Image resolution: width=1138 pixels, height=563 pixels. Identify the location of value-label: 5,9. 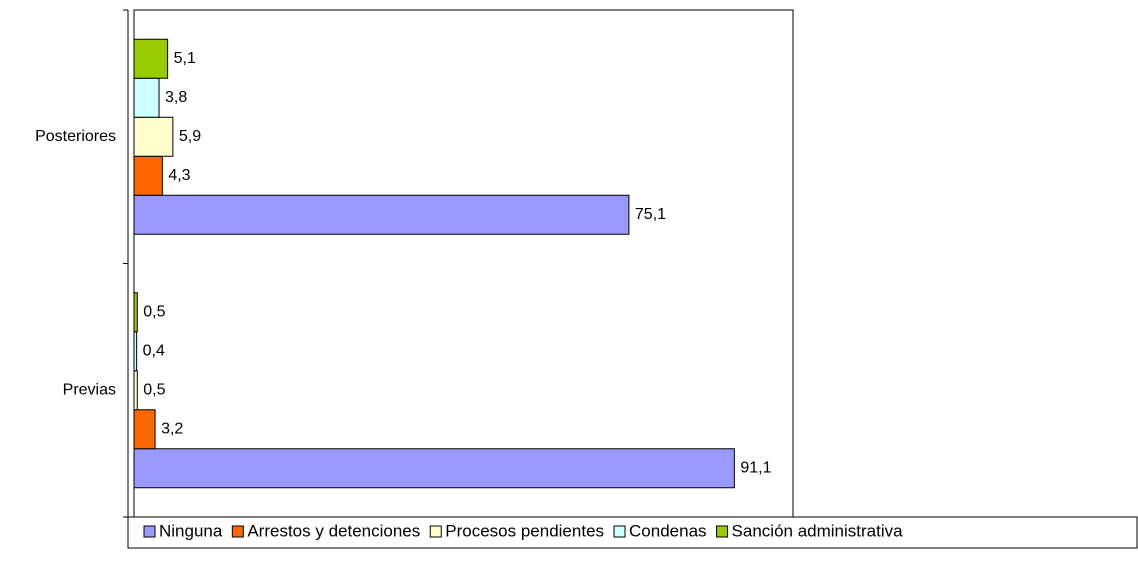
(190, 136).